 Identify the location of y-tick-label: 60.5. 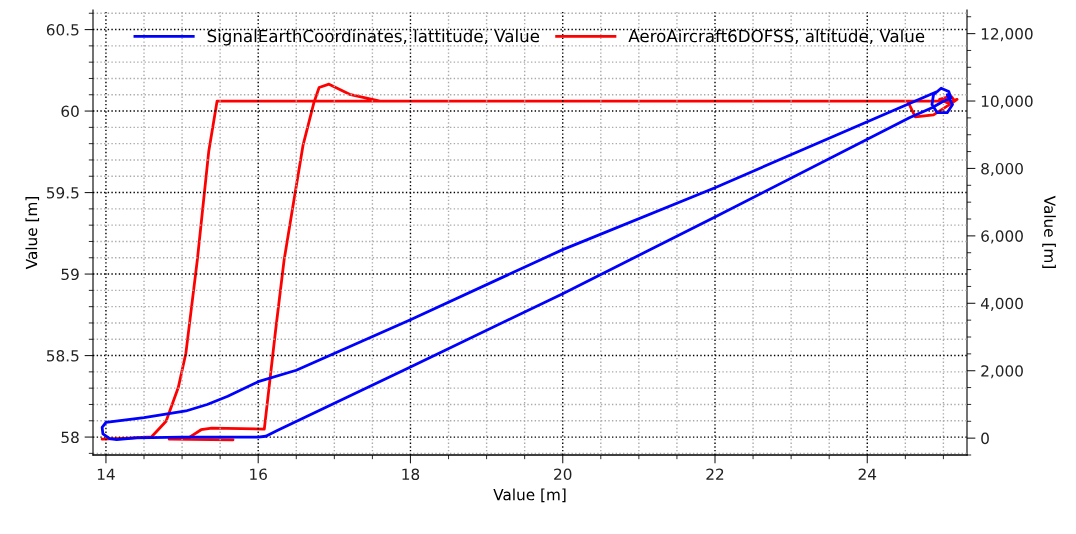
(62, 30).